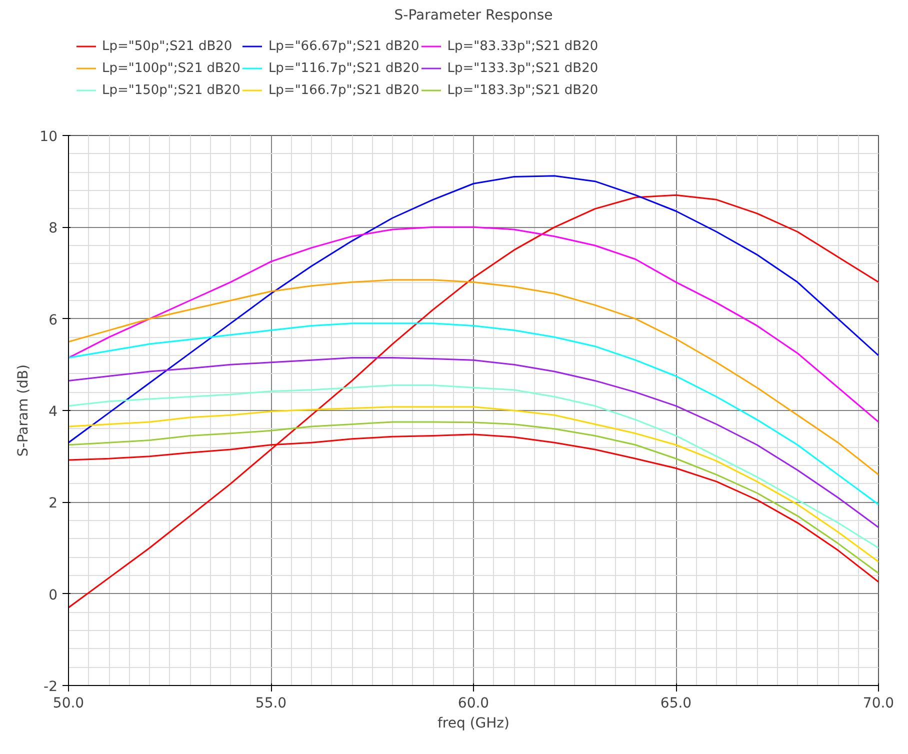 This screenshot has height=754, width=908. What do you see at coordinates (49, 137) in the screenshot?
I see `y-tick-label: 10` at bounding box center [49, 137].